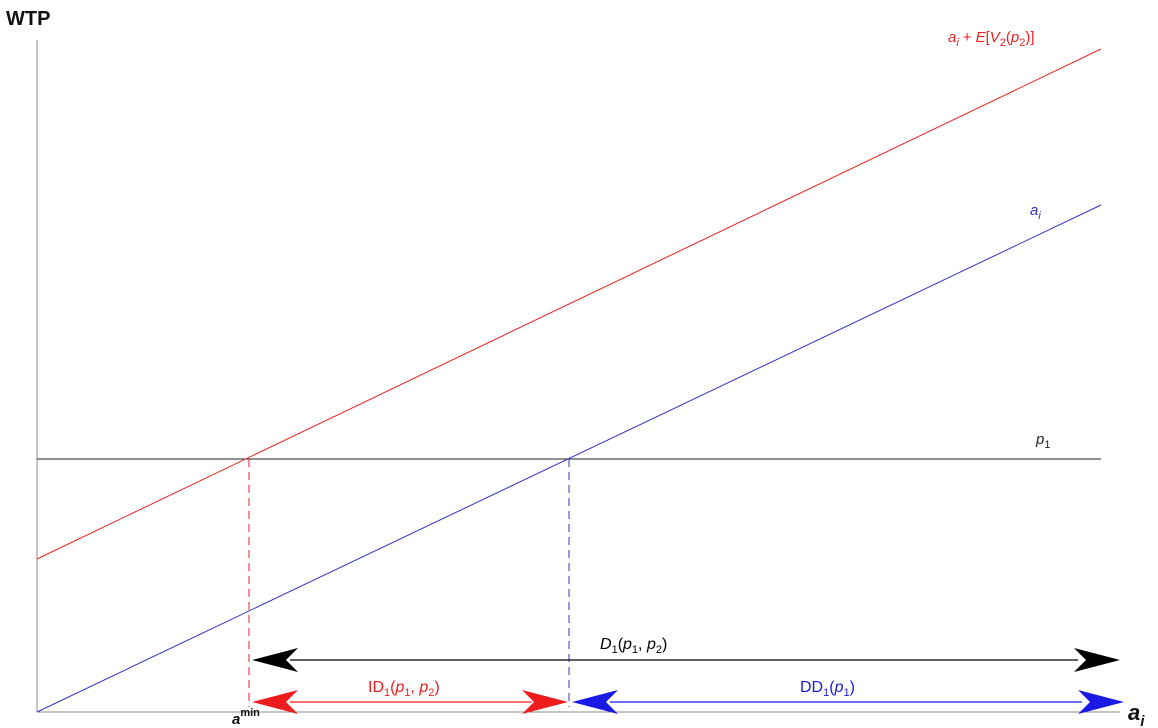  Describe the element at coordinates (686, 660) in the screenshot. I see `d1-arrow` at that location.